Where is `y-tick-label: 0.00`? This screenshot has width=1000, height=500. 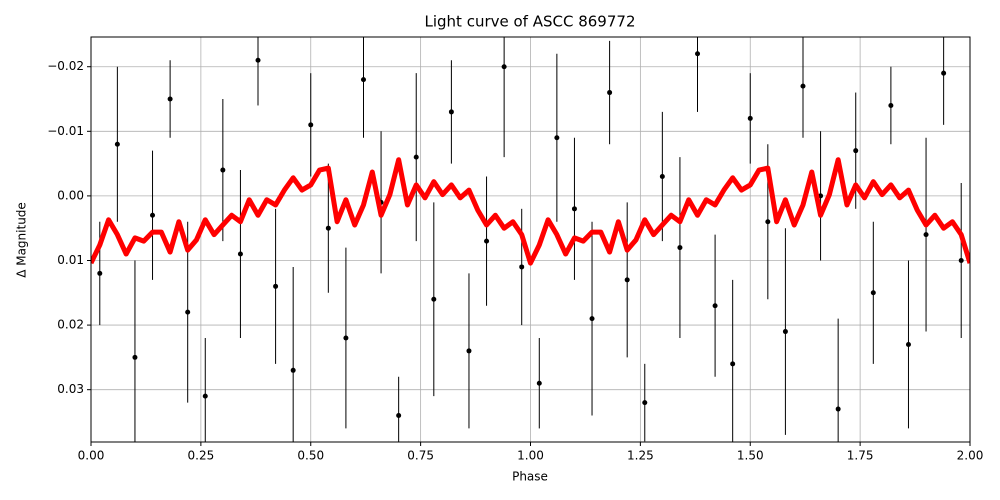
y-tick-label: 0.00 is located at coordinates (70, 195).